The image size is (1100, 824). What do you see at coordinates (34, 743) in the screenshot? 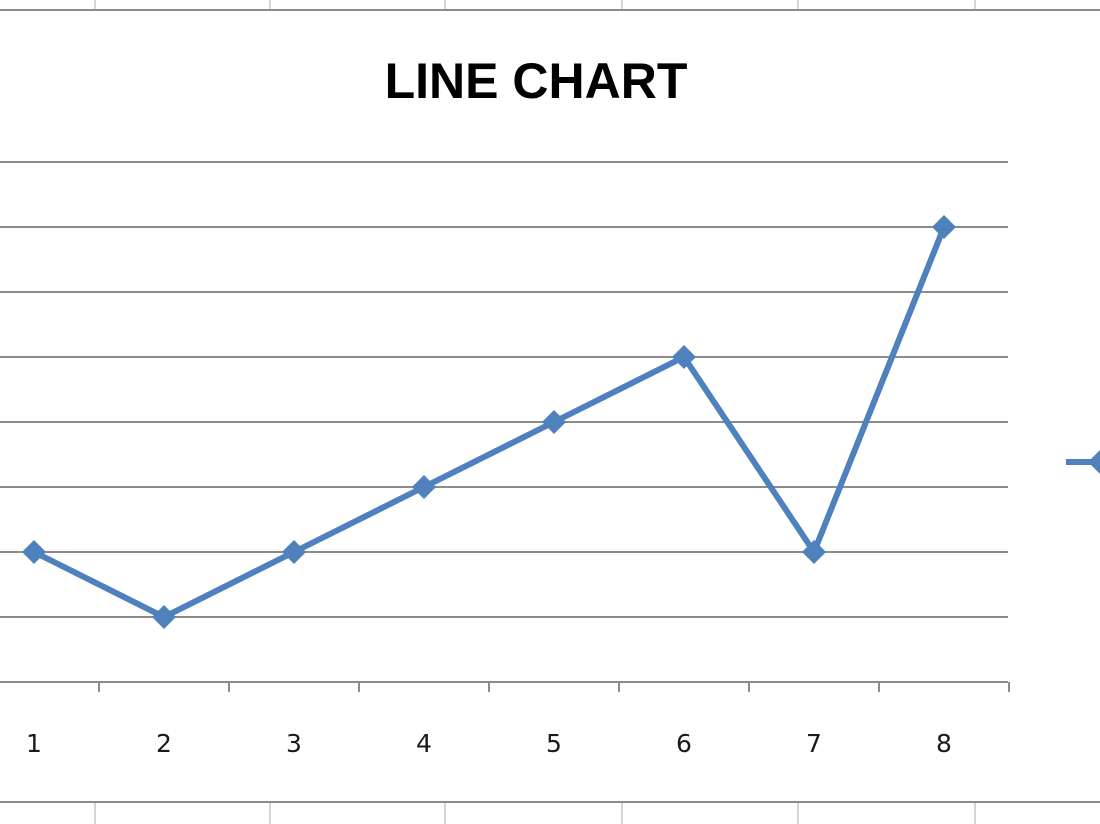
I see `x-tick-label: 1` at bounding box center [34, 743].